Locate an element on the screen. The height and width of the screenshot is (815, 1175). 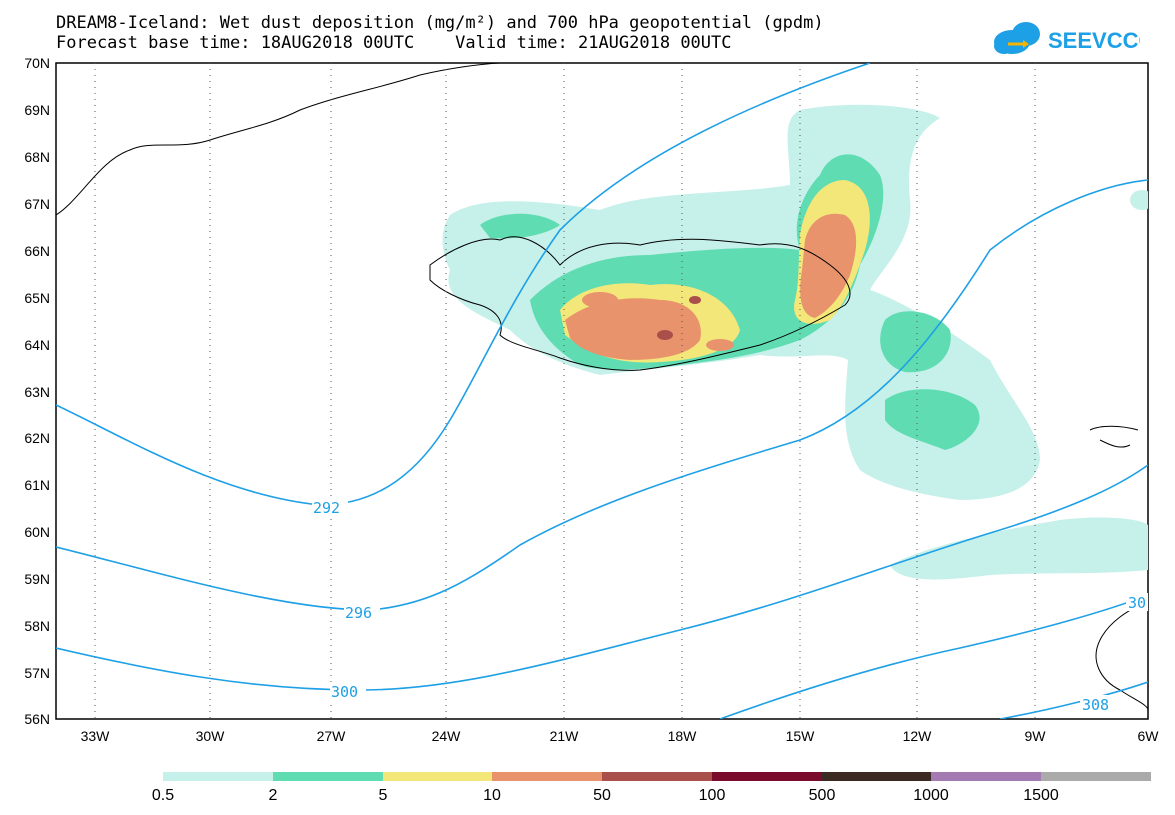
faroe-islands is located at coordinates (1114, 436).